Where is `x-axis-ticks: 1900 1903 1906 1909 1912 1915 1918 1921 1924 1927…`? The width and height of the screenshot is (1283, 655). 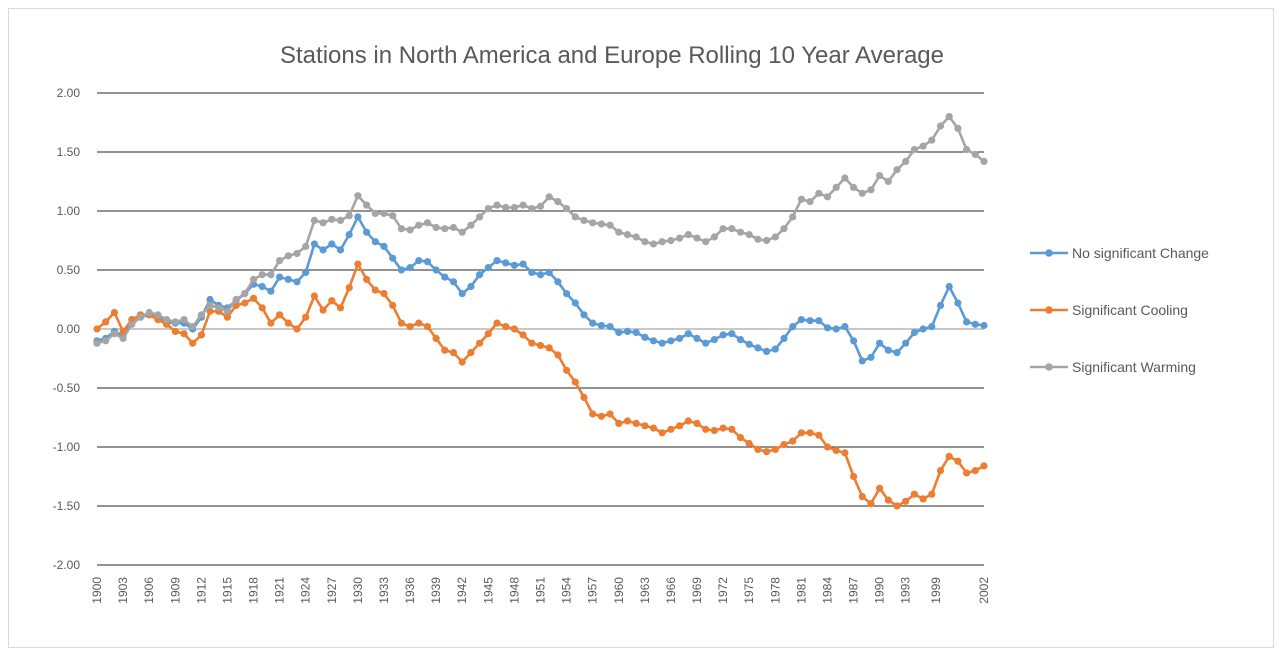 x-axis-ticks: 1900 1903 1906 1909 1912 1915 1918 1921 1924 1927… is located at coordinates (540, 590).